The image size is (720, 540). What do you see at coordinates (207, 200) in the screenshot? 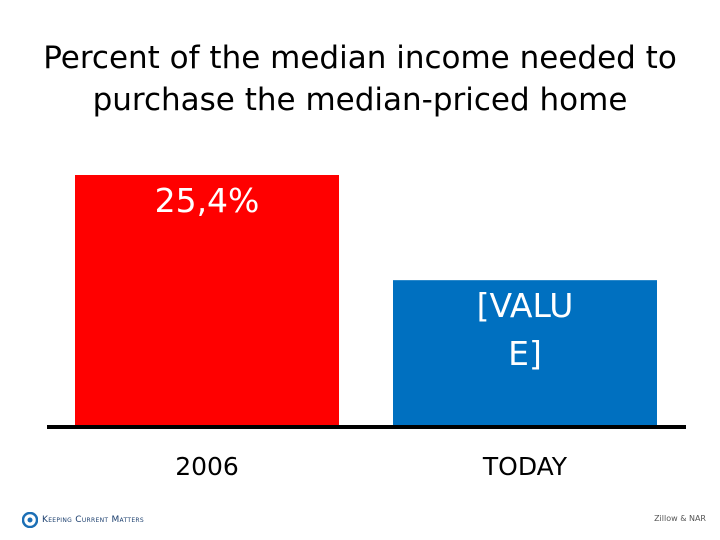
I see `value-label: 25,4%` at bounding box center [207, 200].